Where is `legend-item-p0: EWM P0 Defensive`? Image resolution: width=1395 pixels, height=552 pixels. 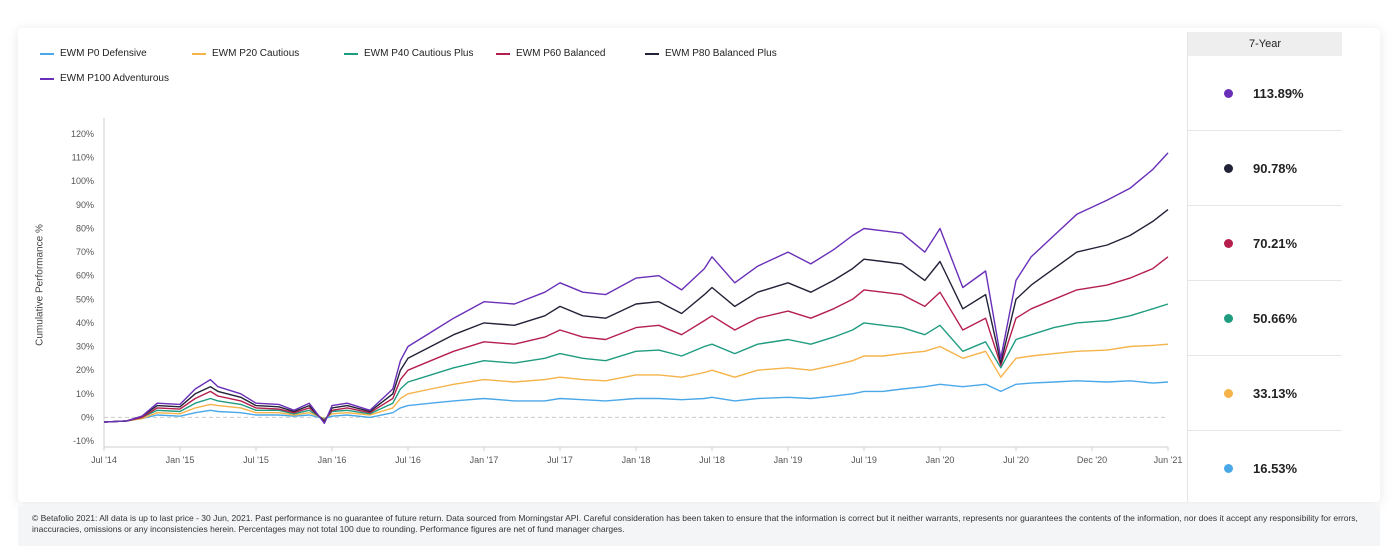 legend-item-p0: EWM P0 Defensive is located at coordinates (93, 53).